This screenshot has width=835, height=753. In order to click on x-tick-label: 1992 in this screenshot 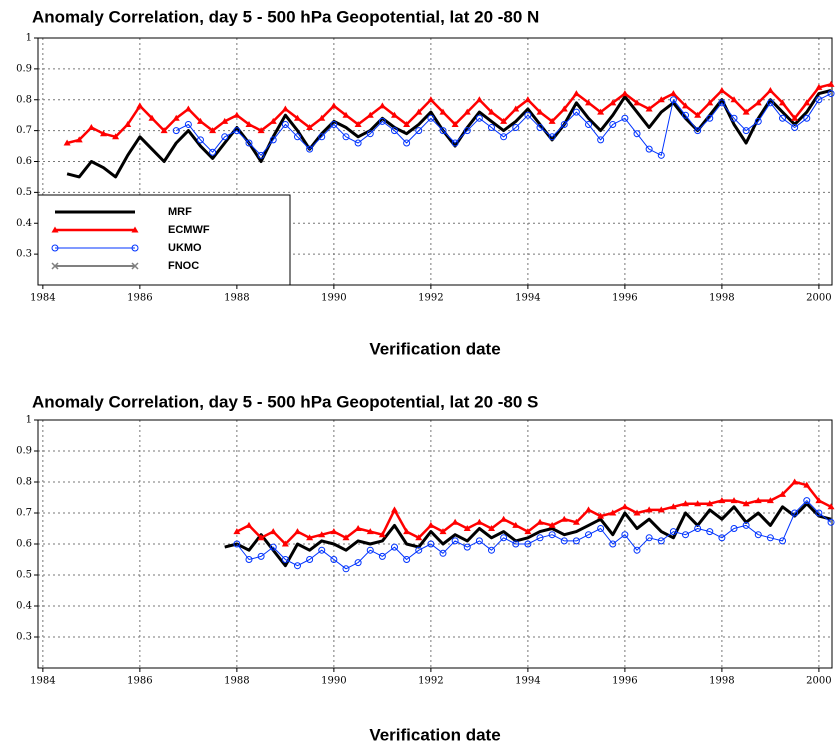, I will do `click(430, 298)`.